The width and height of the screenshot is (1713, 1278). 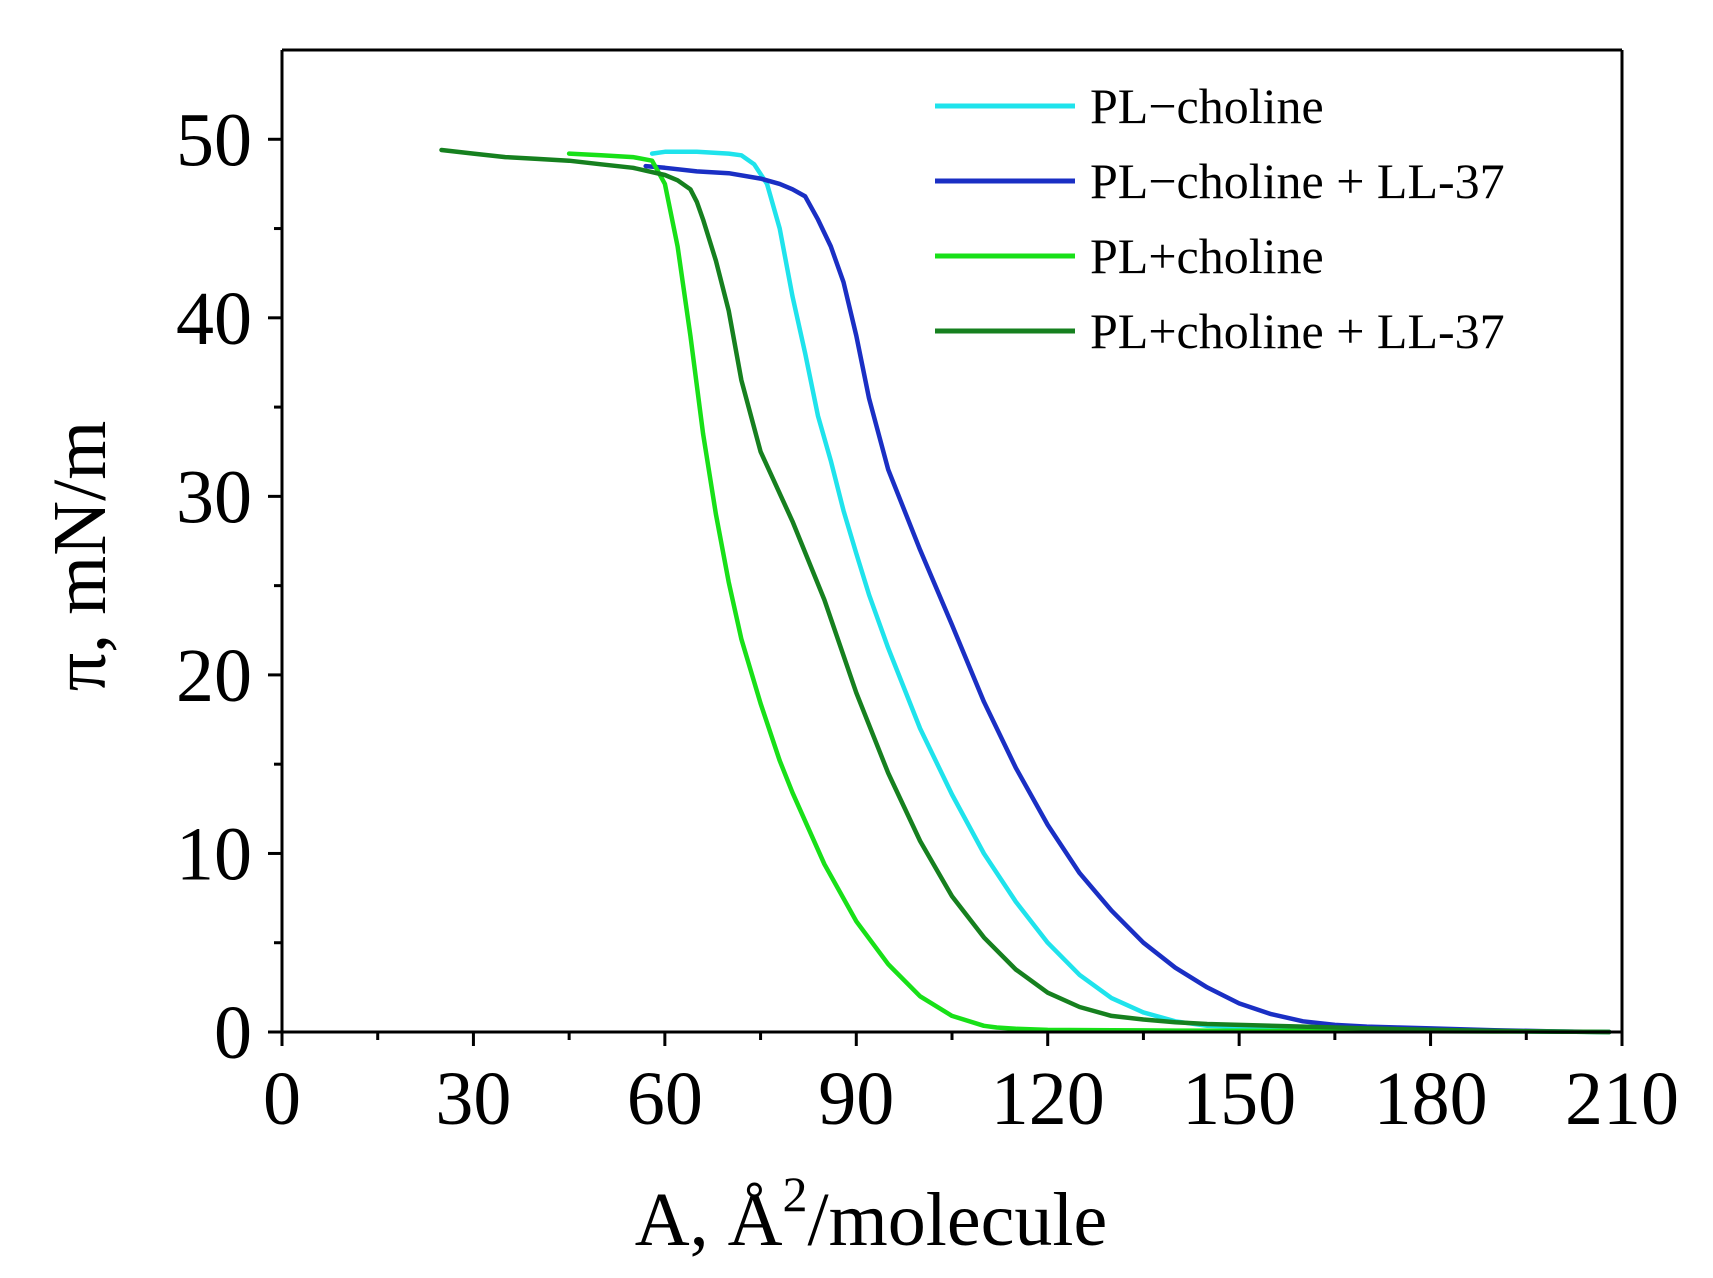 What do you see at coordinates (214, 319) in the screenshot?
I see `y-tick-label: 40` at bounding box center [214, 319].